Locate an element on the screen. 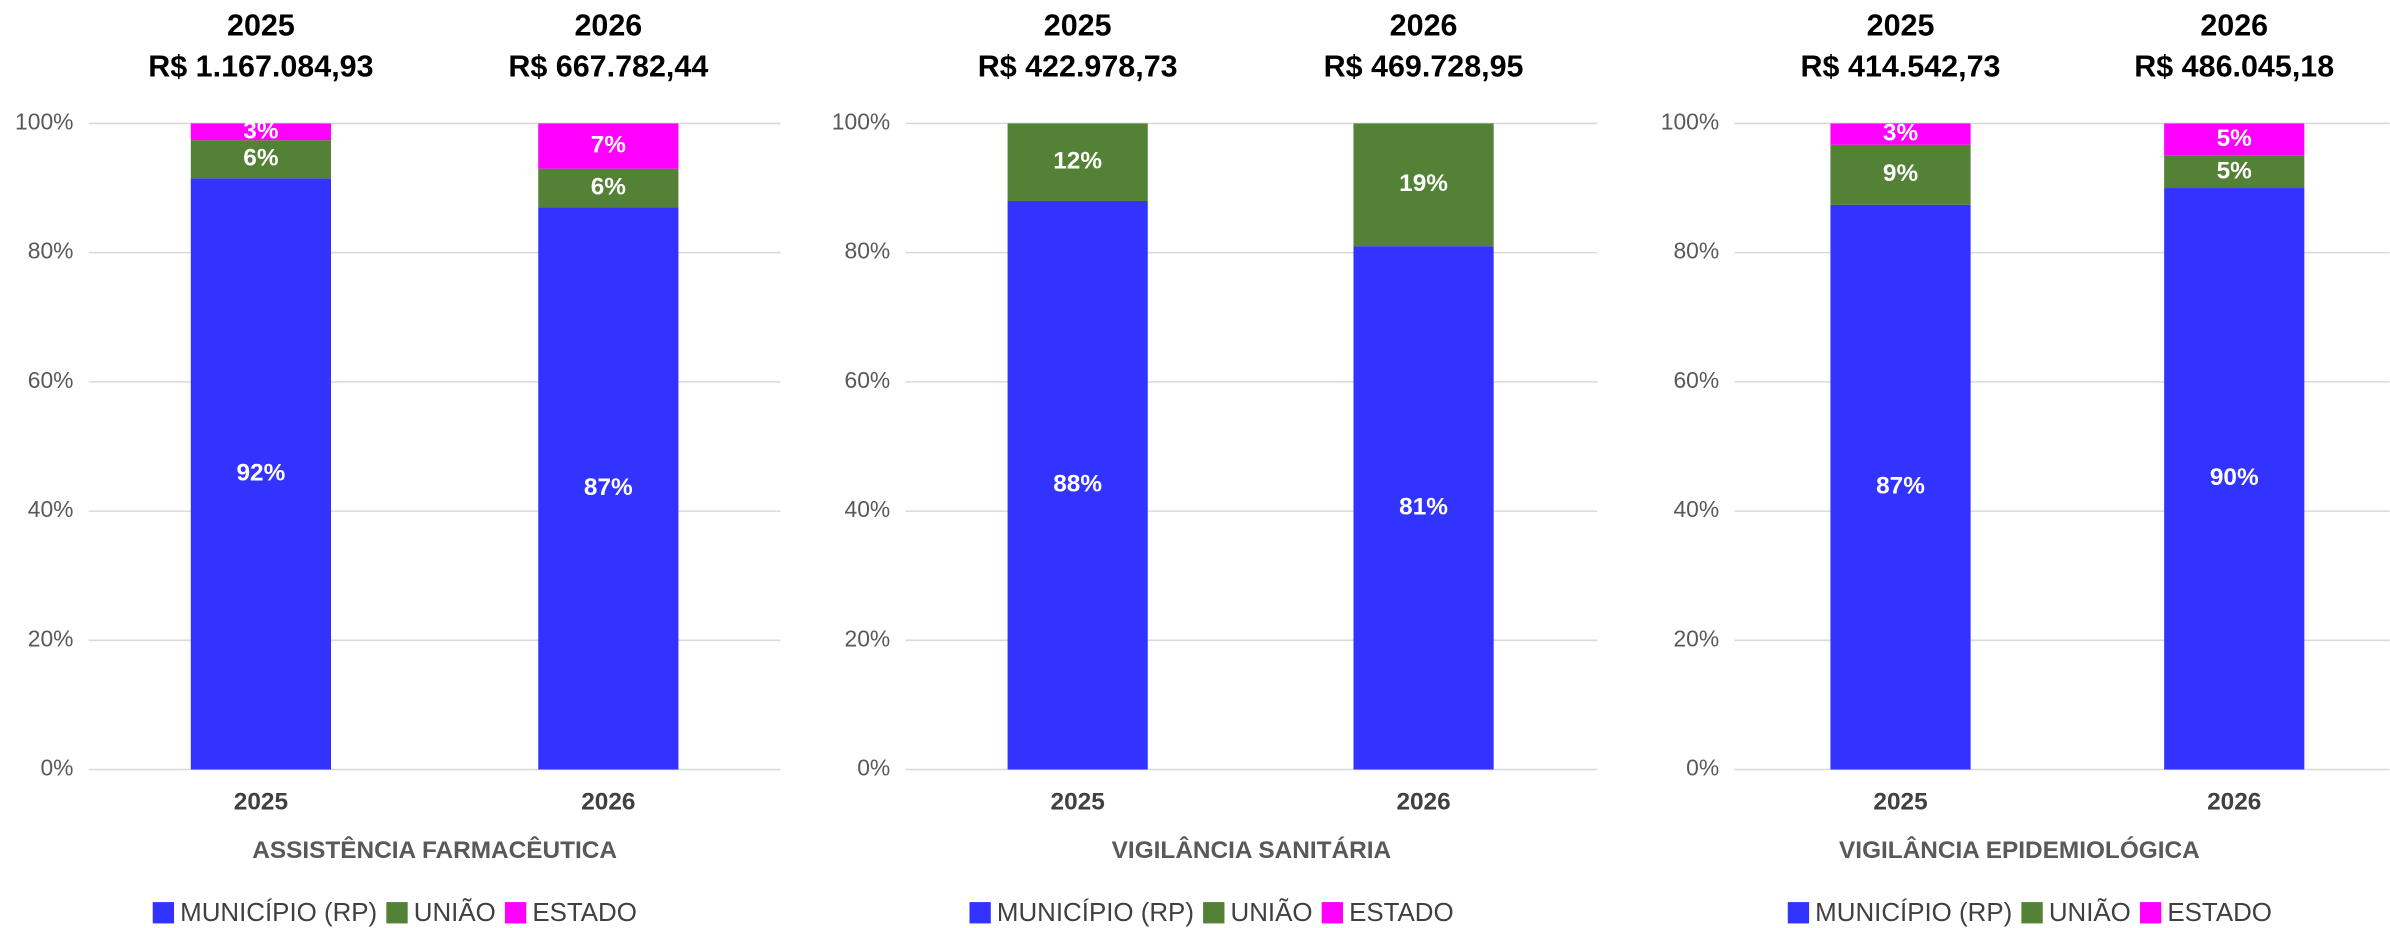 Image resolution: width=2390 pixels, height=928 pixels. axis-title: ASSISTÊNCIA FARMACÊUTICA is located at coordinates (434, 850).